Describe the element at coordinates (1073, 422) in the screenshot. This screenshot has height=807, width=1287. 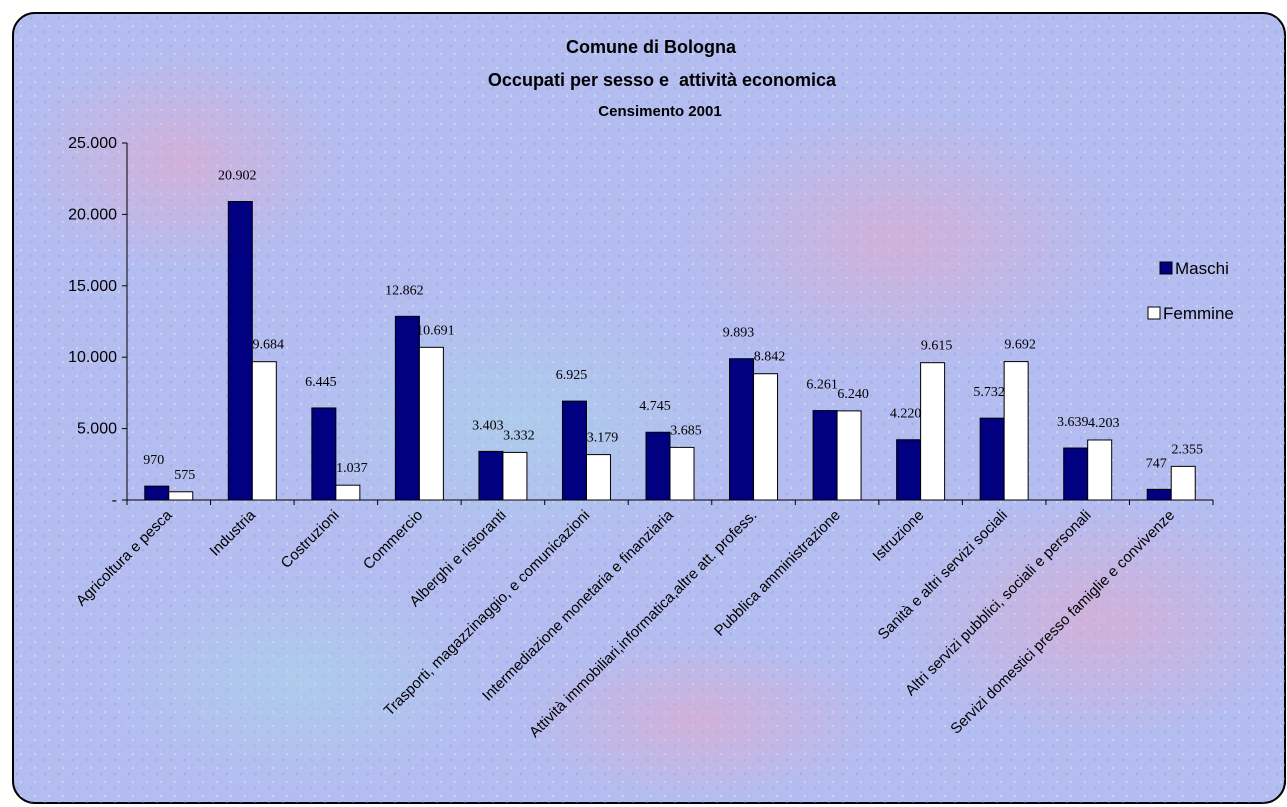
I see `data-label-maschi: 3.639` at that location.